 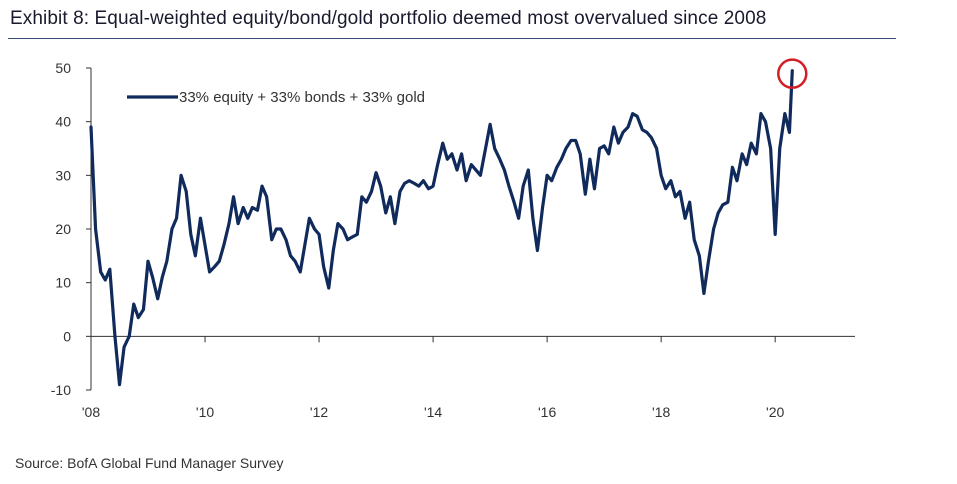 I want to click on legend-label: 33% equity + 33% bonds + 33% gold, so click(x=302, y=97).